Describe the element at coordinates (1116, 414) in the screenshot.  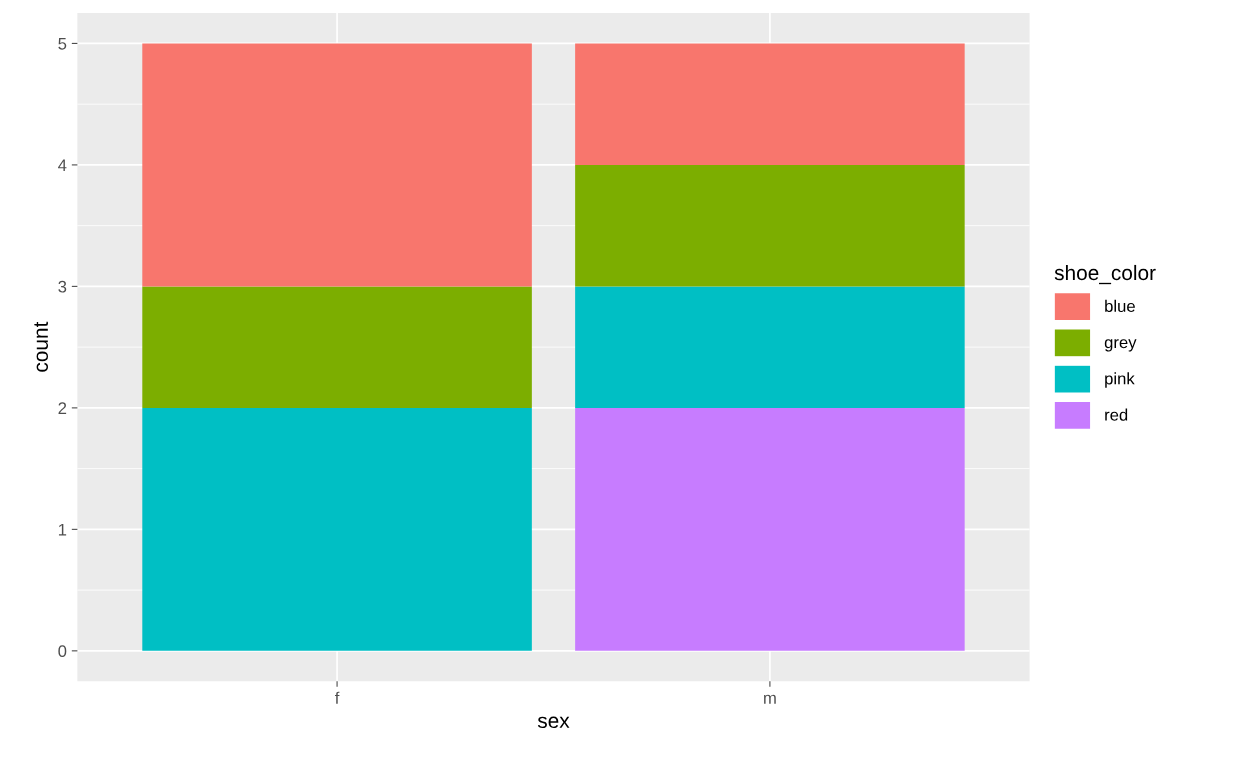
I see `legend-label: red` at that location.